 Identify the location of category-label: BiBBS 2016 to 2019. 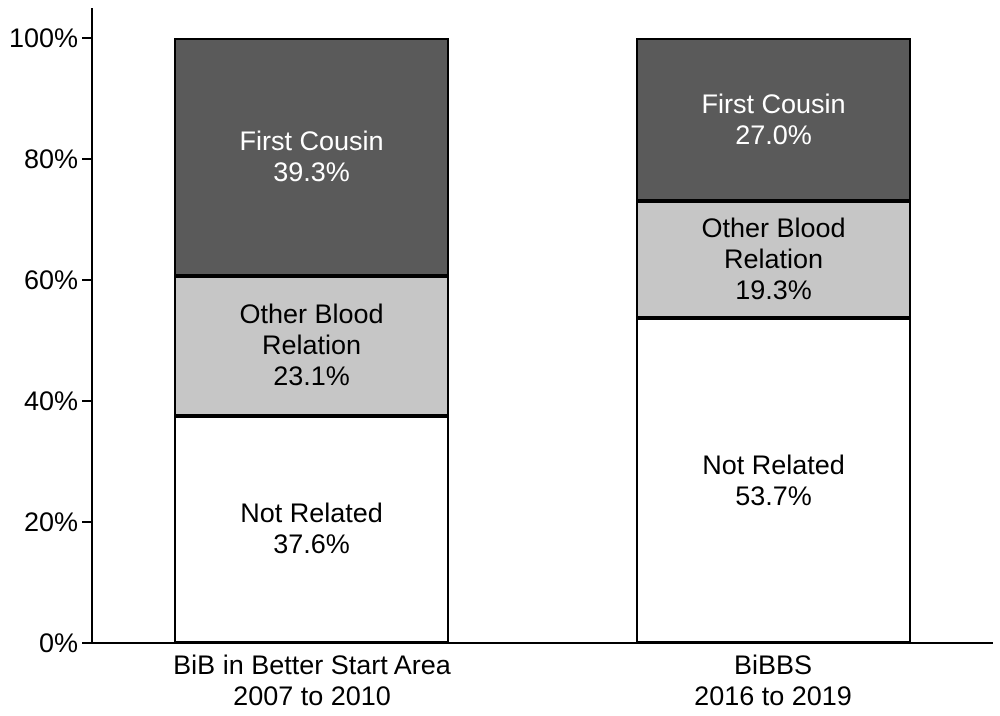
(771, 681).